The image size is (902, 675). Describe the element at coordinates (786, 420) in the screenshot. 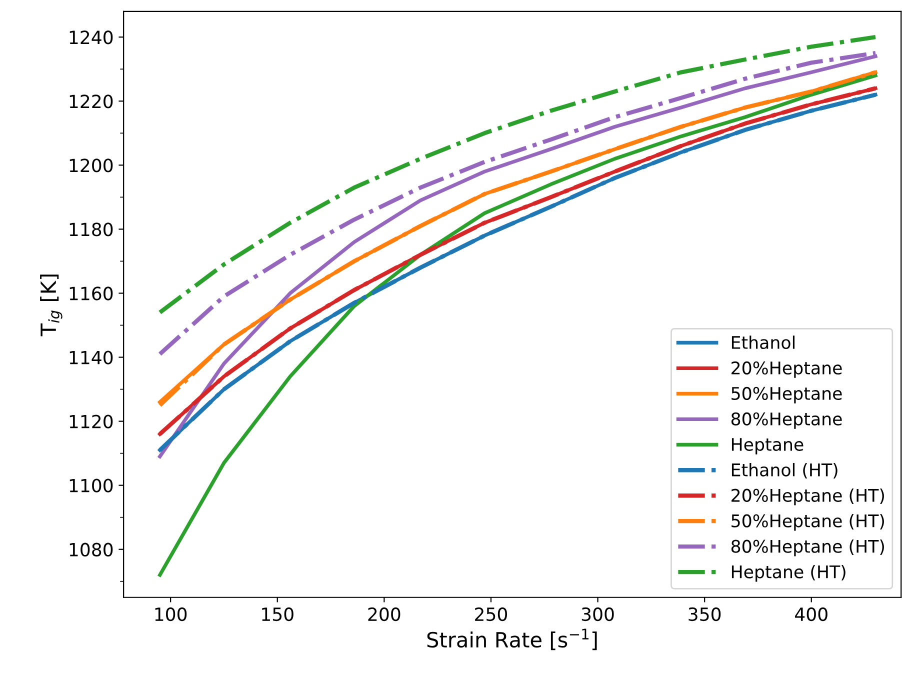

I see `legend-label: 80%Heptane` at that location.